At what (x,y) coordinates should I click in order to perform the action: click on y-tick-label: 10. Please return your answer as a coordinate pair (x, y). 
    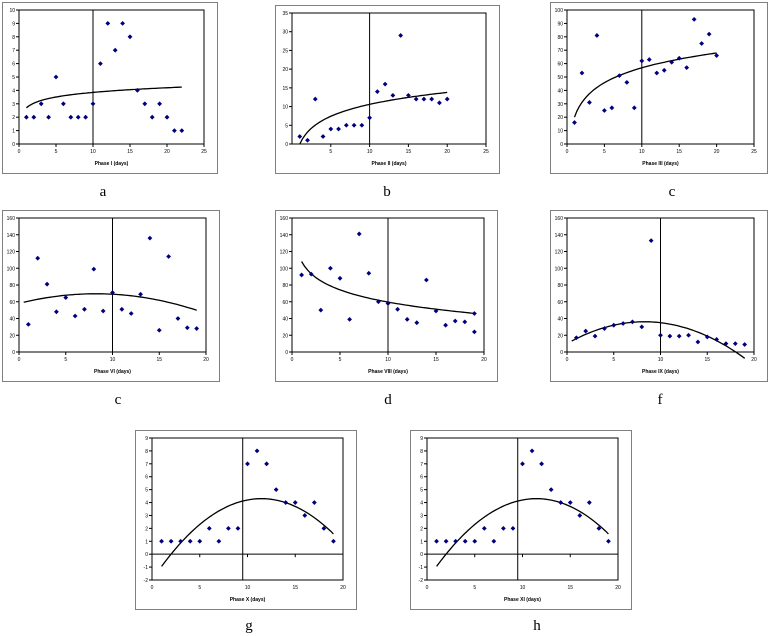
    Looking at the image, I should click on (12, 11).